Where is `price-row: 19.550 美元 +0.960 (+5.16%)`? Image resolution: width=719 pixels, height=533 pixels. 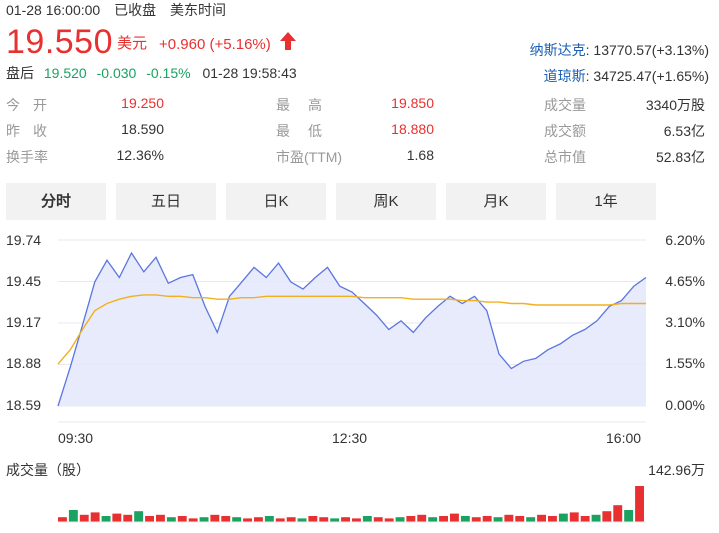
price-row: 19.550 美元 +0.960 (+5.16%) is located at coordinates (151, 41).